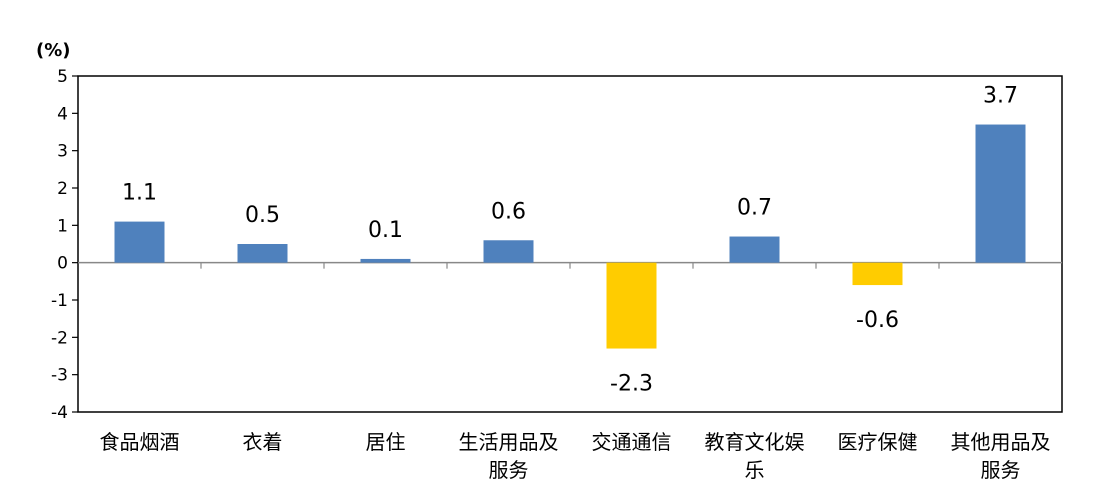 The width and height of the screenshot is (1108, 497). What do you see at coordinates (62, 77) in the screenshot?
I see `y-tick-label: 5` at bounding box center [62, 77].